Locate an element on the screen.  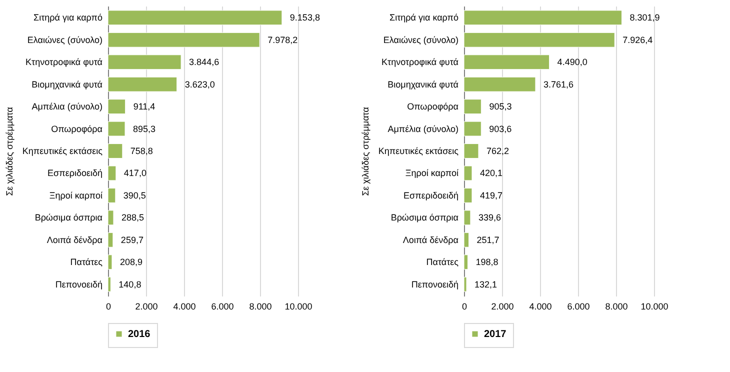
data-label: 905,3 is located at coordinates (500, 107).